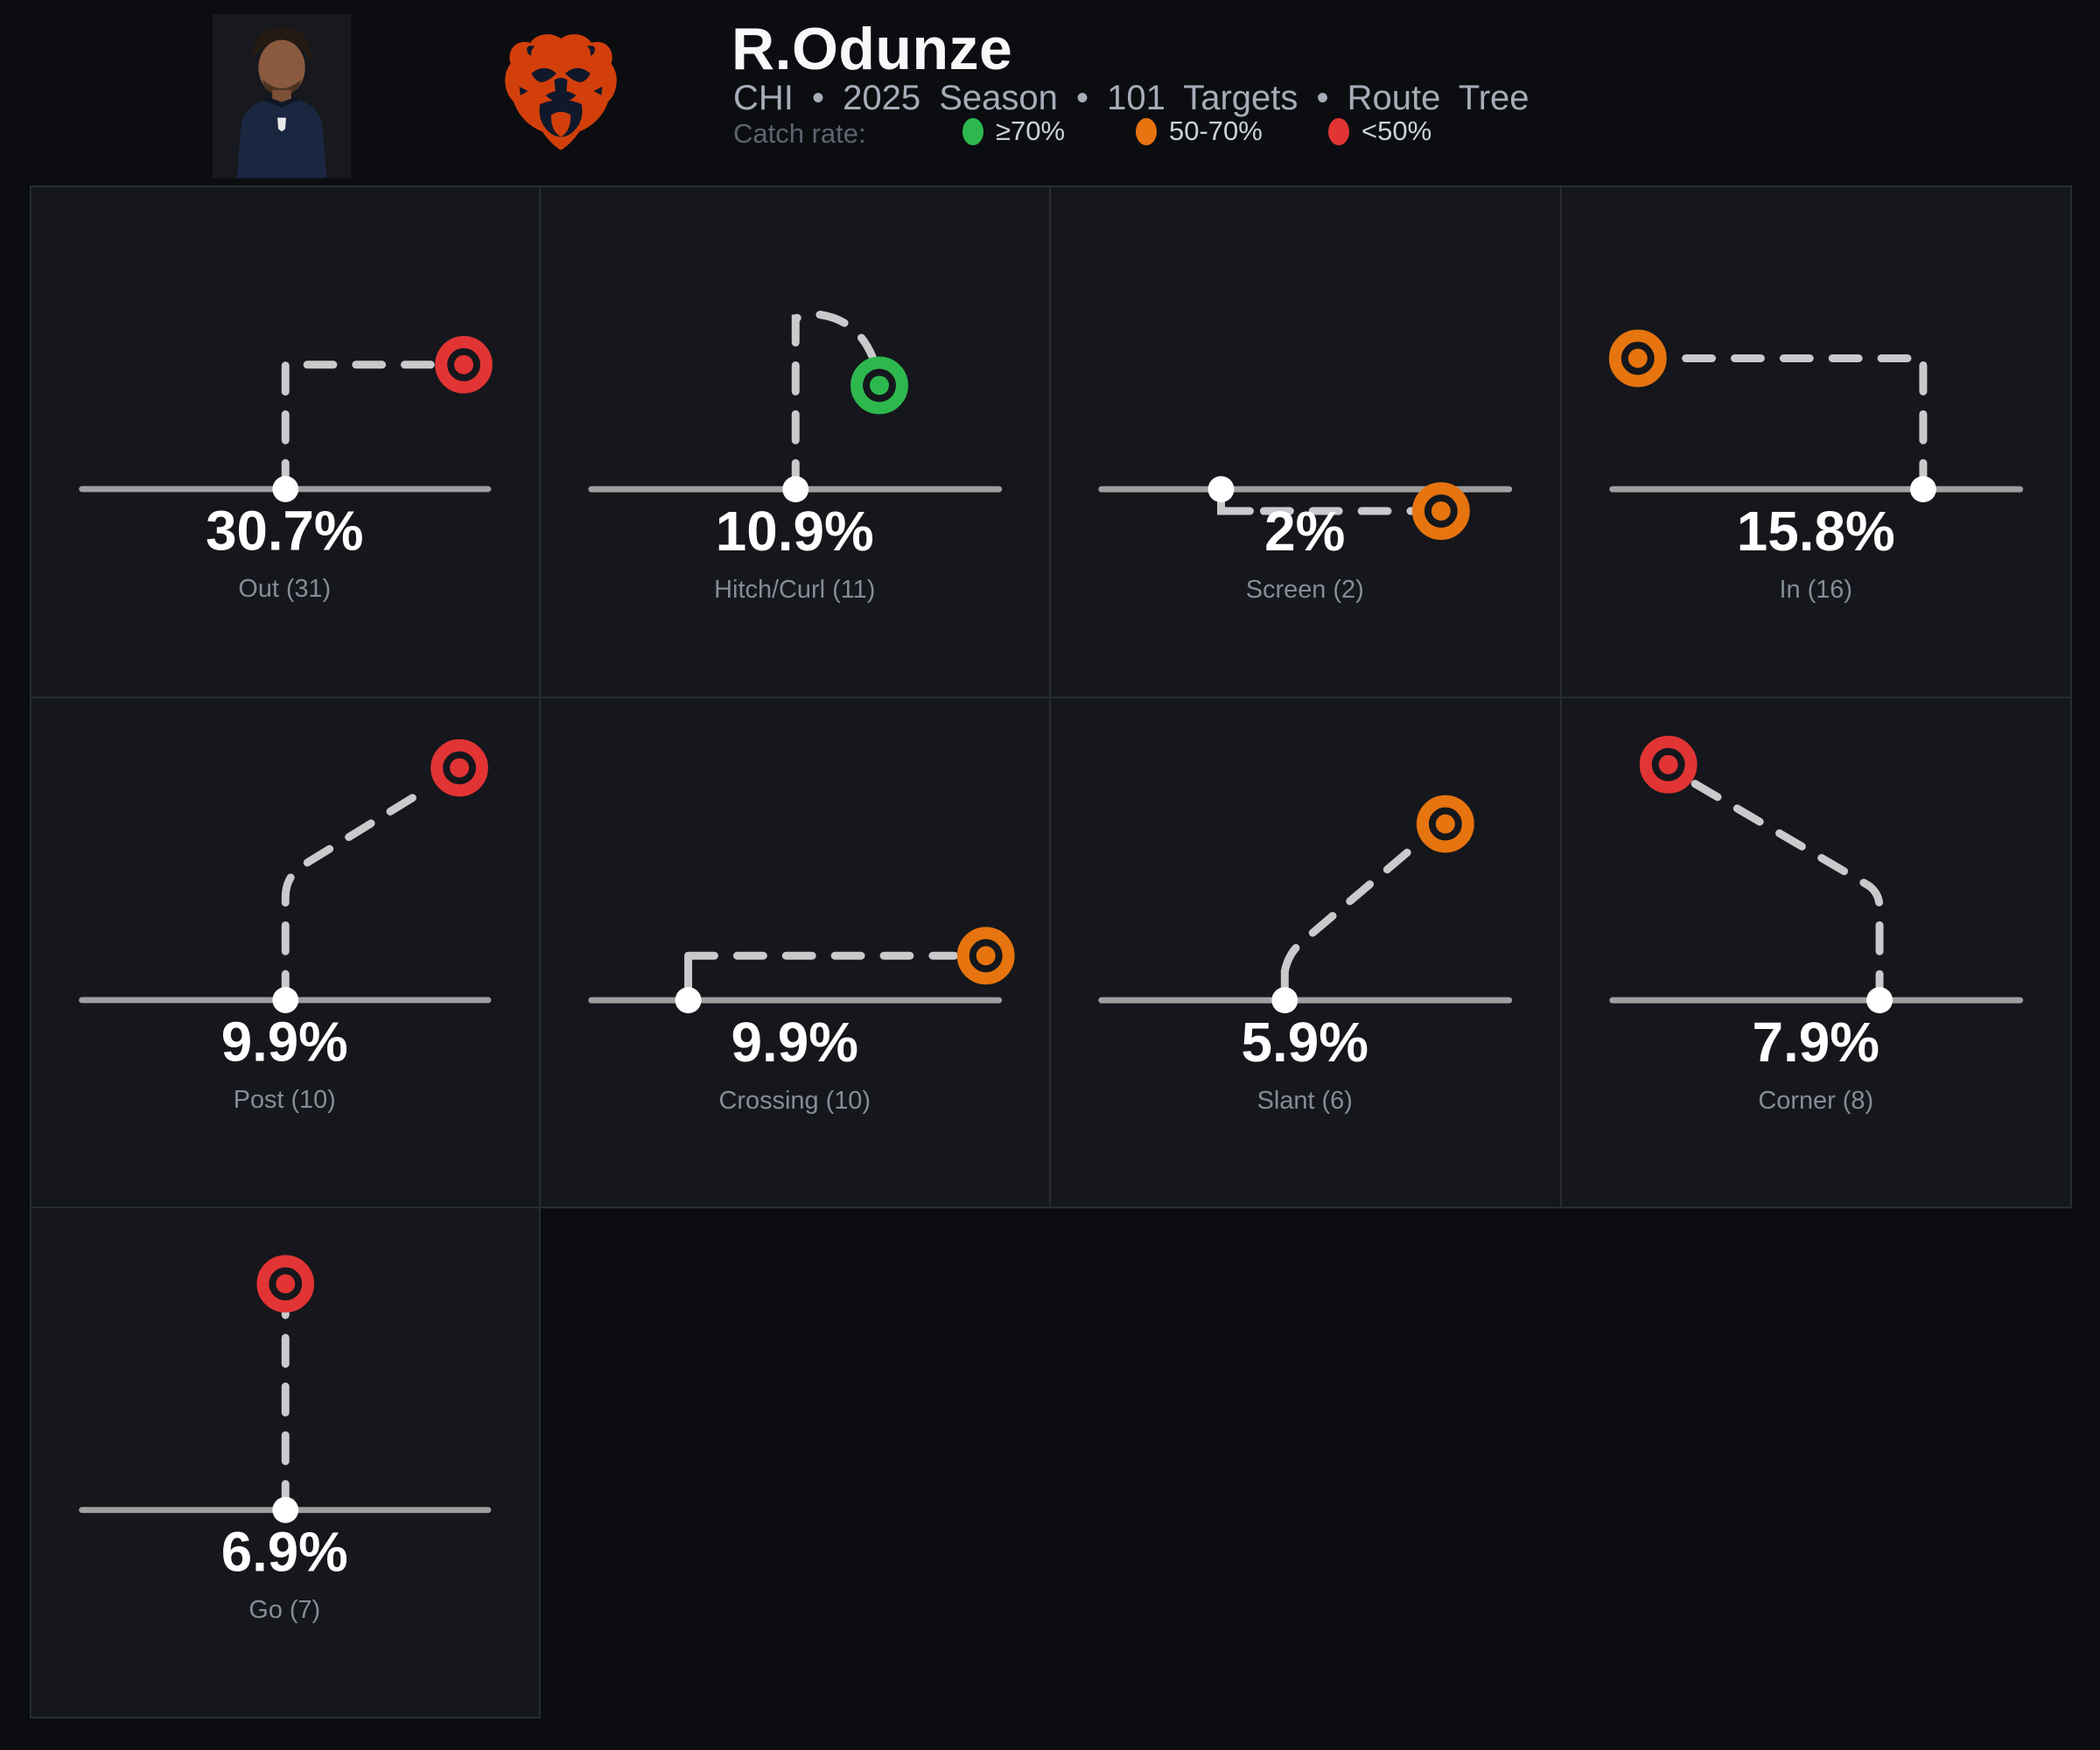 The width and height of the screenshot is (2100, 1750). I want to click on route-diagram: 30.7% Out (31), so click(286, 469).